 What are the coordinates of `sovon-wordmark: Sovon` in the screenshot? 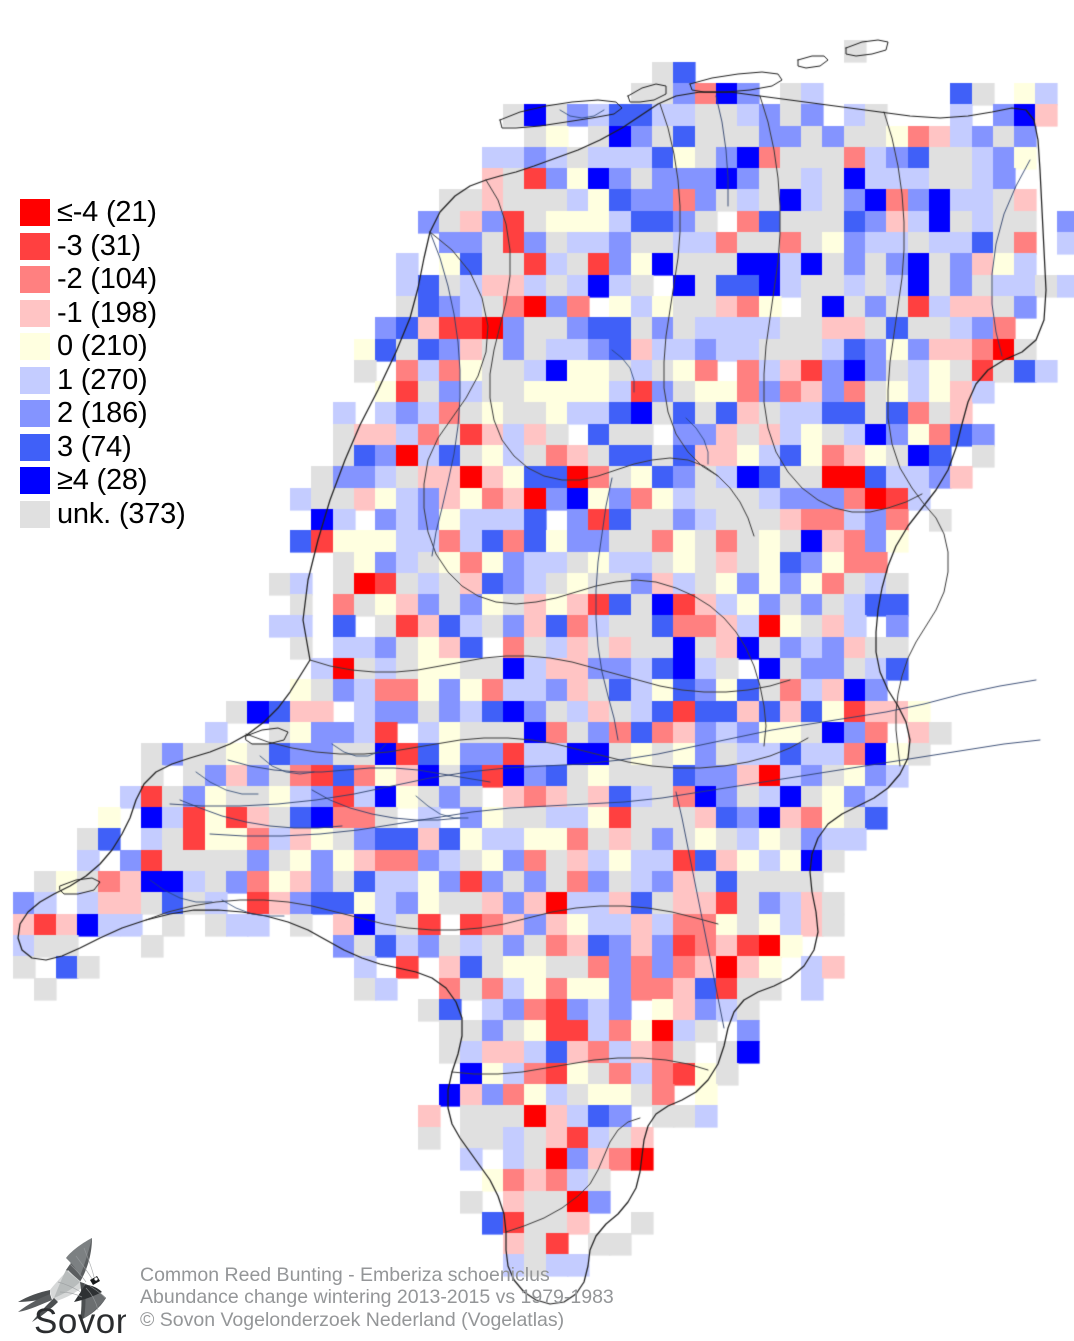 It's located at (84, 1321).